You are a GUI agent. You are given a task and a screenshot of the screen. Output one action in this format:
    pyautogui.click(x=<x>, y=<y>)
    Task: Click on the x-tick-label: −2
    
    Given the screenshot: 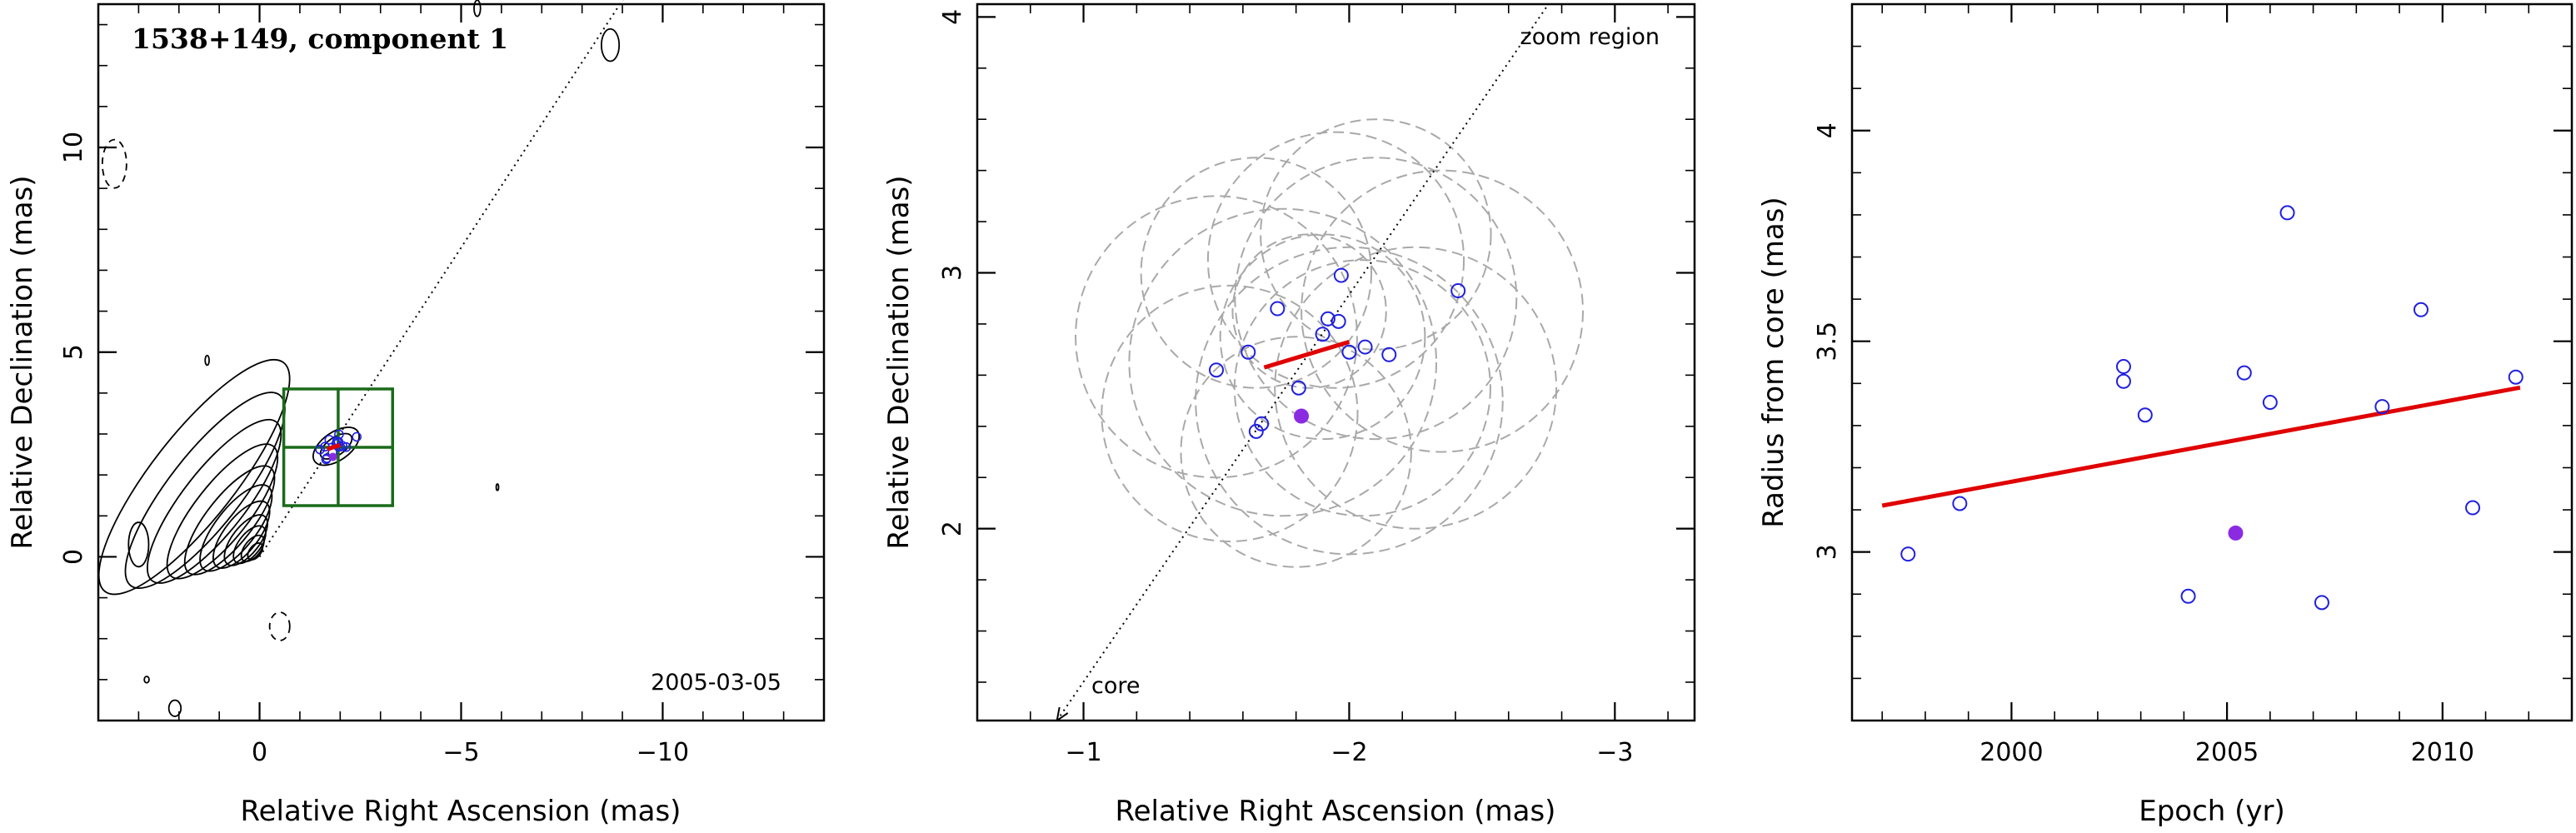 What is the action you would take?
    pyautogui.click(x=1348, y=752)
    